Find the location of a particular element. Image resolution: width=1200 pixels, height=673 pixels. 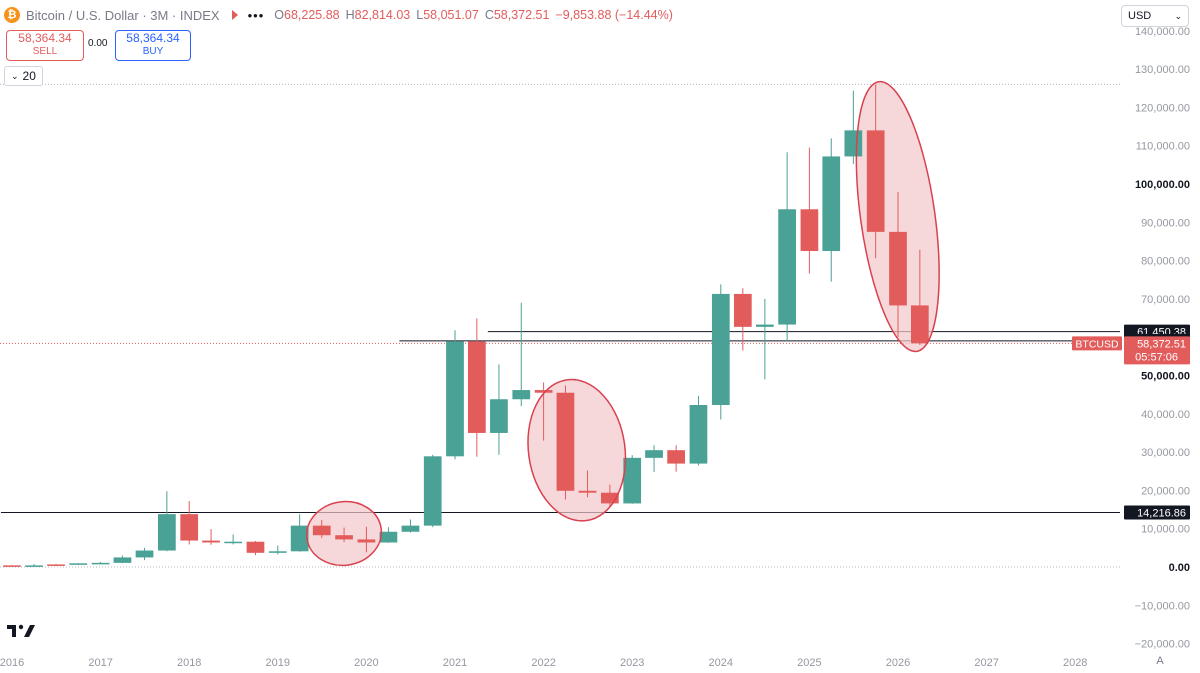

y-tick-label: 10,000.00 is located at coordinates (1165, 530).